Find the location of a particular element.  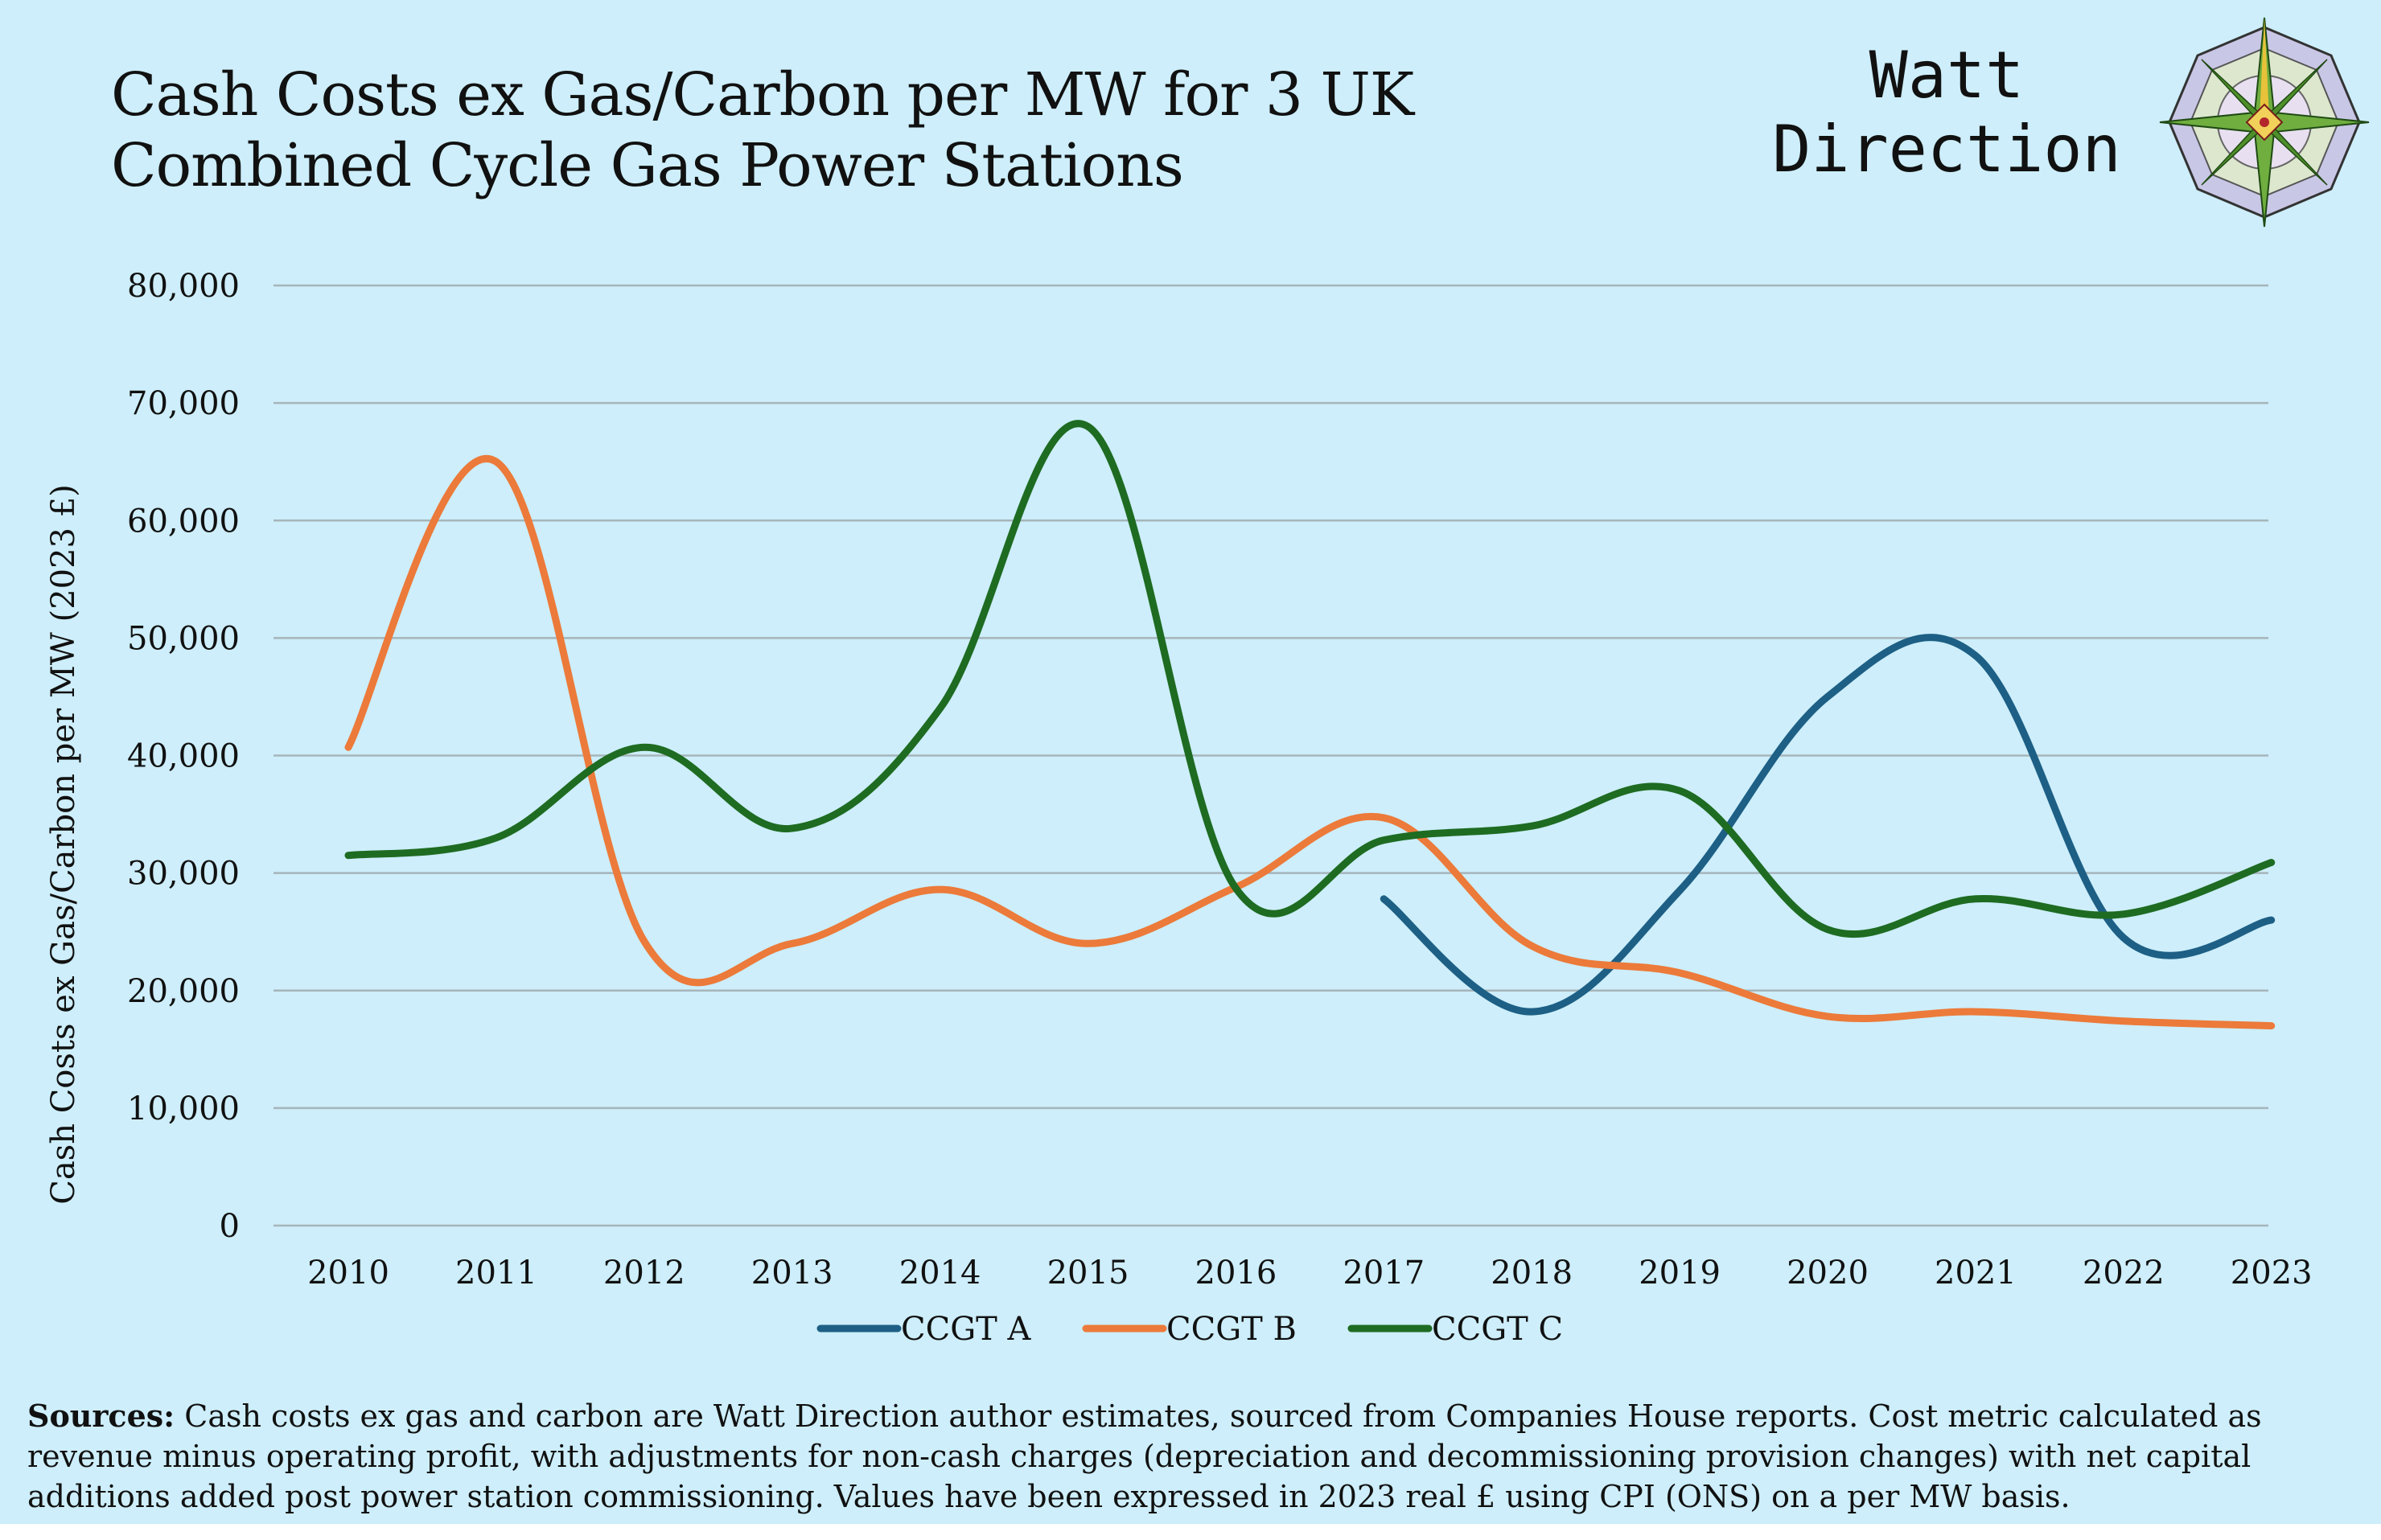

brand-wordmark: Watt Direction is located at coordinates (1946, 113).